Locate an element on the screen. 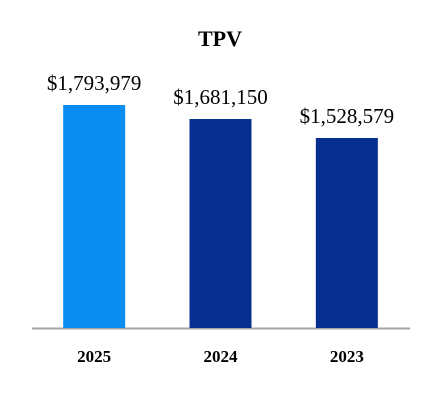  x-tick-label: 2023 is located at coordinates (347, 356).